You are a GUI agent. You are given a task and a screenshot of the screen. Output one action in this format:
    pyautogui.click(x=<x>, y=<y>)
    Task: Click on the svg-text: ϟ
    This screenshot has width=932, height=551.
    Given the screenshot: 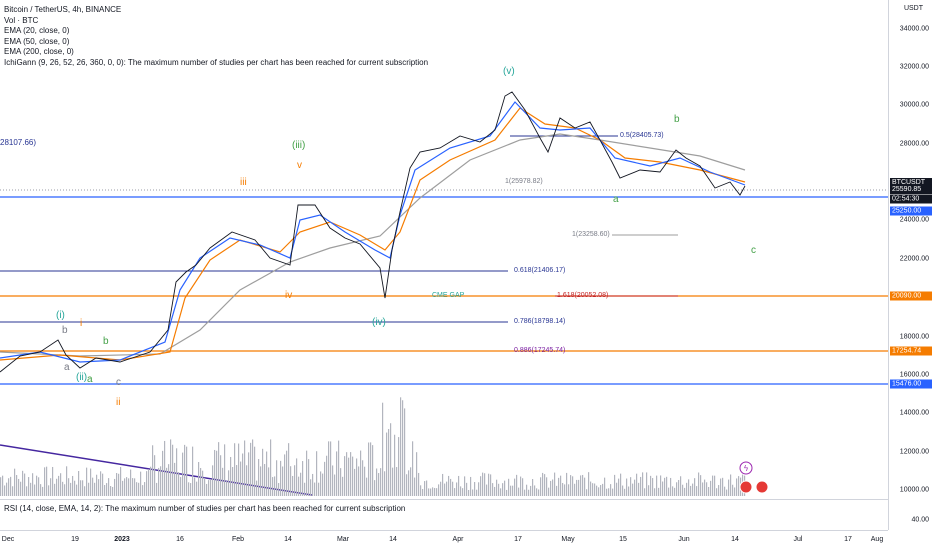 What is the action you would take?
    pyautogui.click(x=745, y=468)
    